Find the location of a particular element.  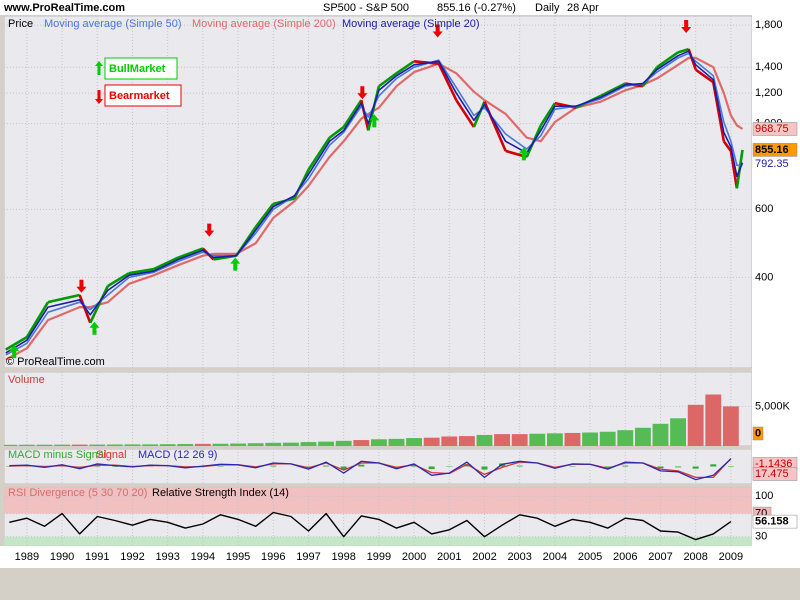

y-tick-label: 30 is located at coordinates (761, 537).